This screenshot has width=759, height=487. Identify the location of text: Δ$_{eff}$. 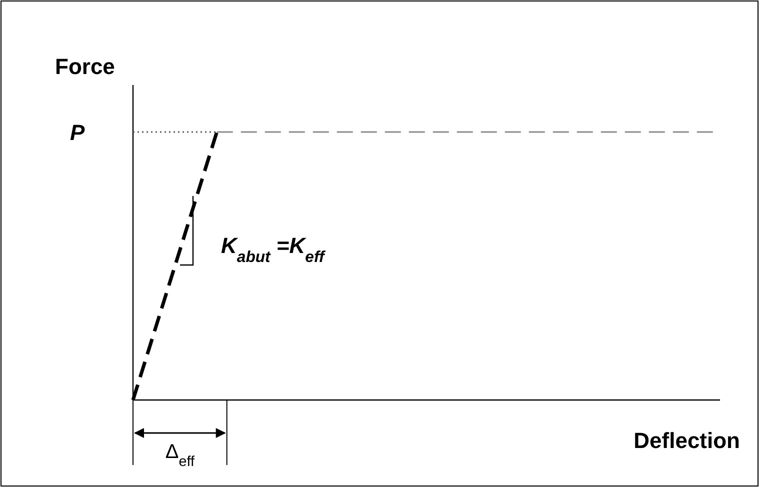
(180, 455).